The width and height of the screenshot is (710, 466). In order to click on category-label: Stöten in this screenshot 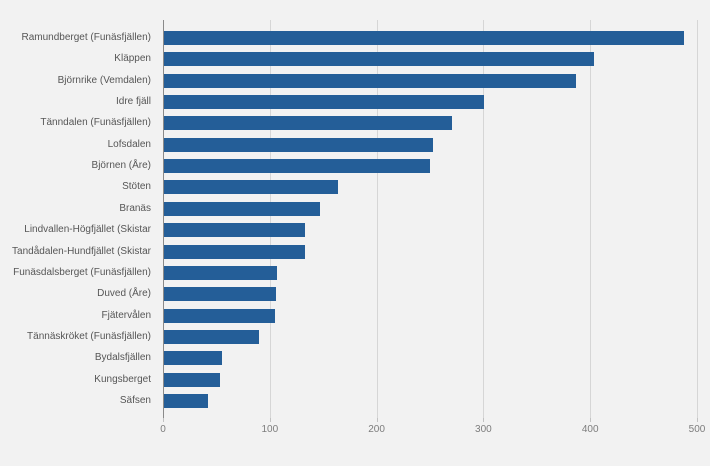, I will do `click(136, 187)`.